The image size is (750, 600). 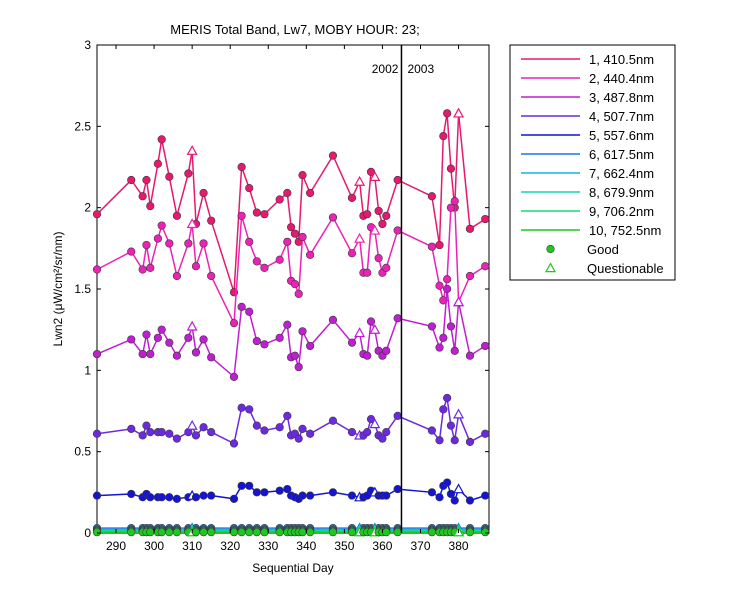 I want to click on x-tick-label: 350, so click(x=344, y=546).